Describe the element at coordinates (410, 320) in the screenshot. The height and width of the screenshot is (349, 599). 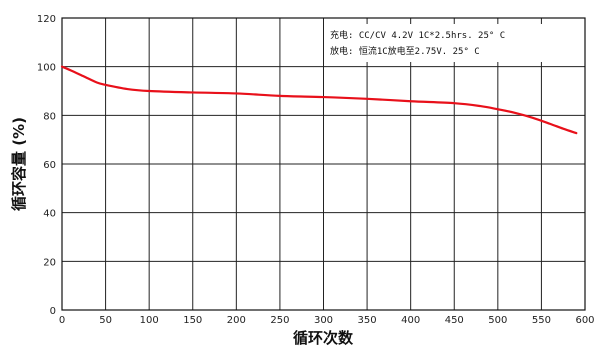
I see `x-tick-label: 400` at that location.